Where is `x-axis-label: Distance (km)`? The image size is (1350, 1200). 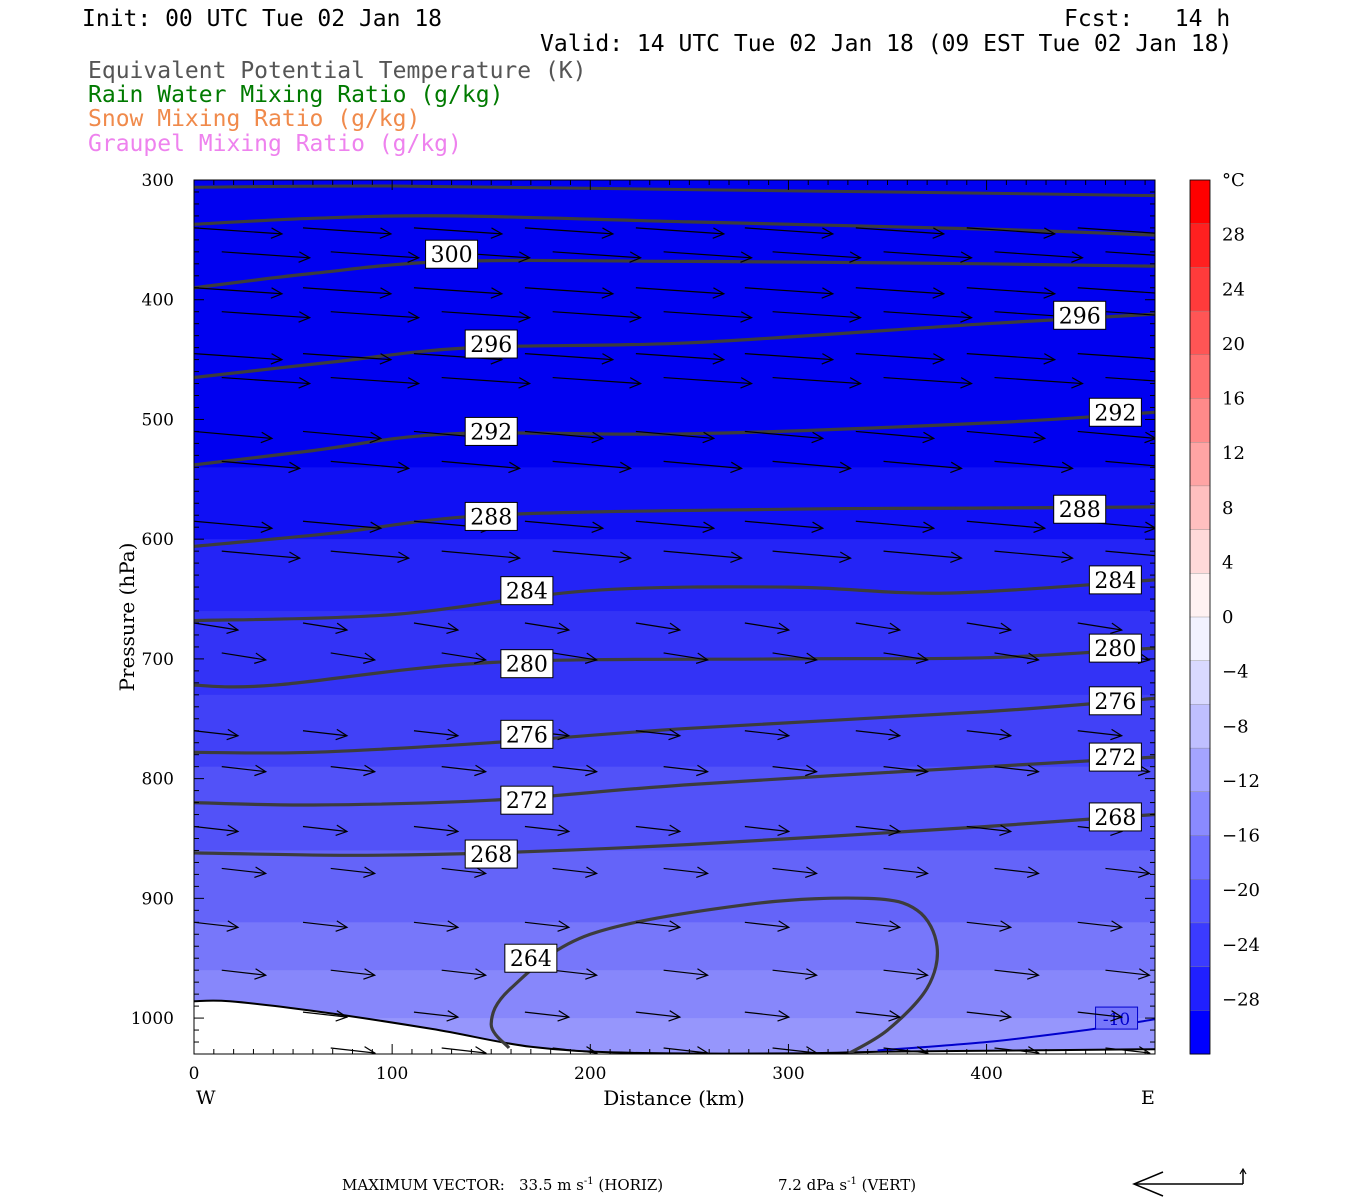
x-axis-label: Distance (km) is located at coordinates (674, 1098).